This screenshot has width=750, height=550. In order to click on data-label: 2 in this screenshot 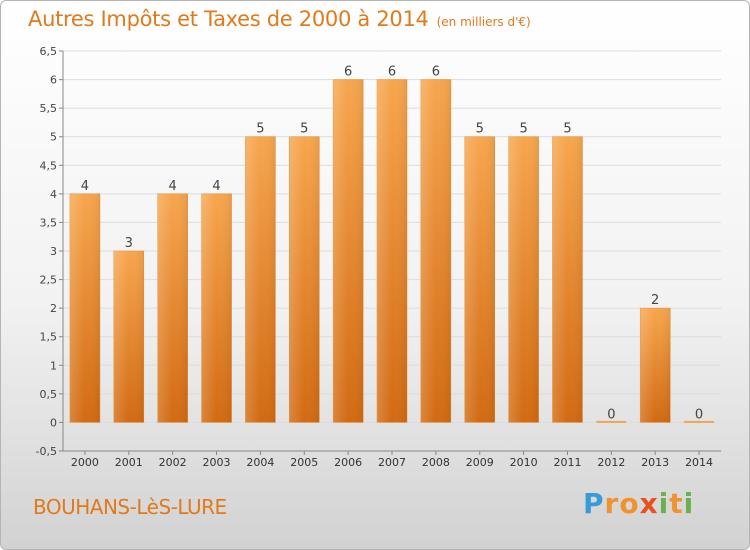, I will do `click(655, 300)`.